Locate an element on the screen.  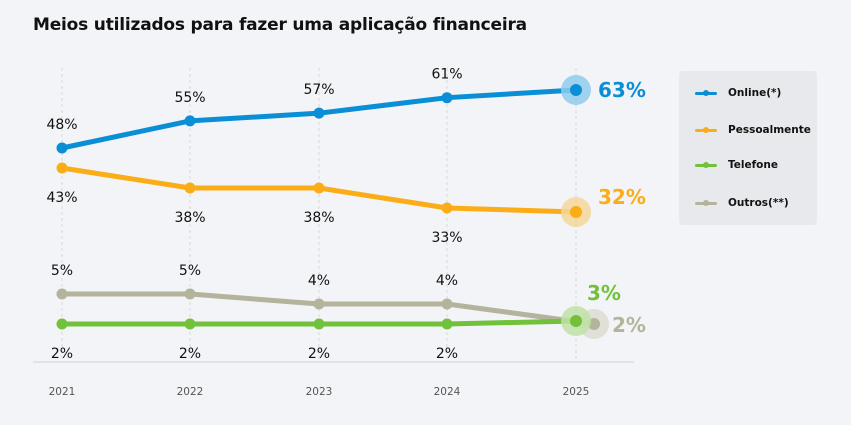
legend-item-pessoalmente: Pessoalmente is located at coordinates (753, 130).